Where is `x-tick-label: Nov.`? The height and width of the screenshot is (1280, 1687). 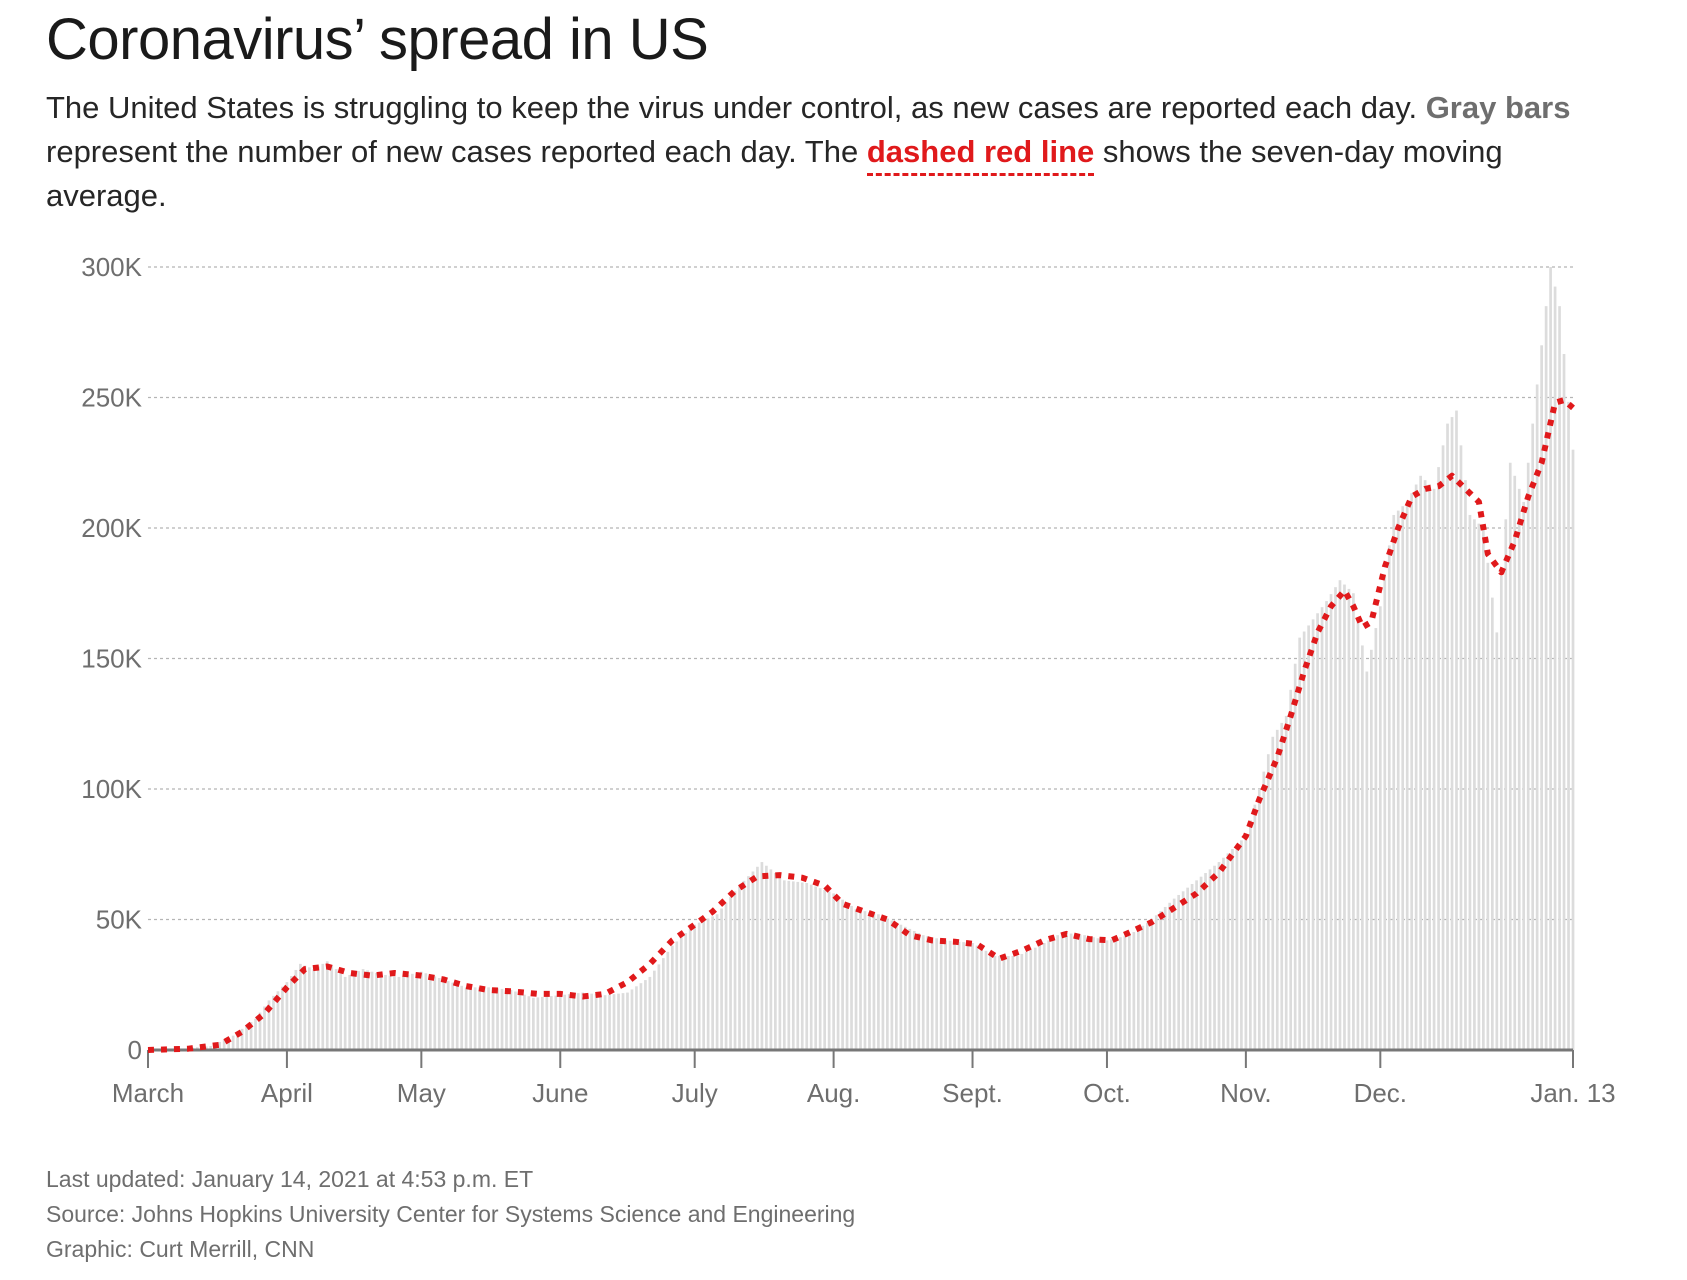
x-tick-label: Nov. is located at coordinates (1246, 1093).